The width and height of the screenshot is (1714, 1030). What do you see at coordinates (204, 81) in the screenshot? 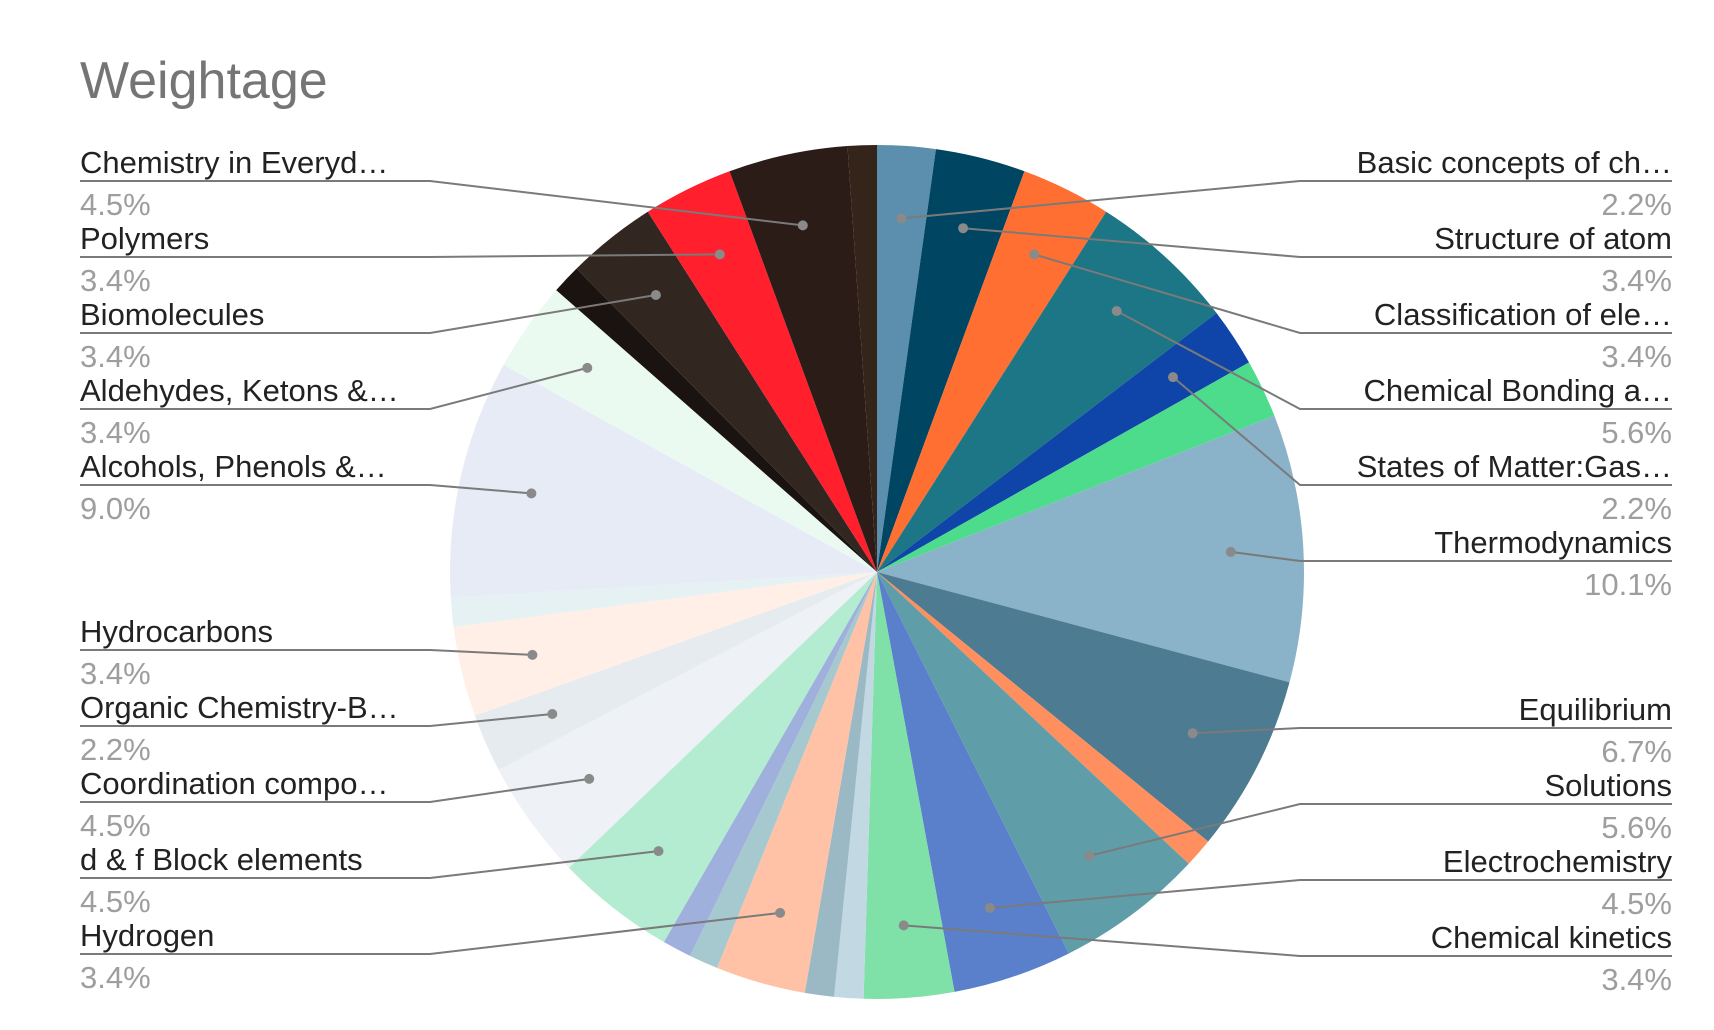
I see `chart-title: Weightage` at bounding box center [204, 81].